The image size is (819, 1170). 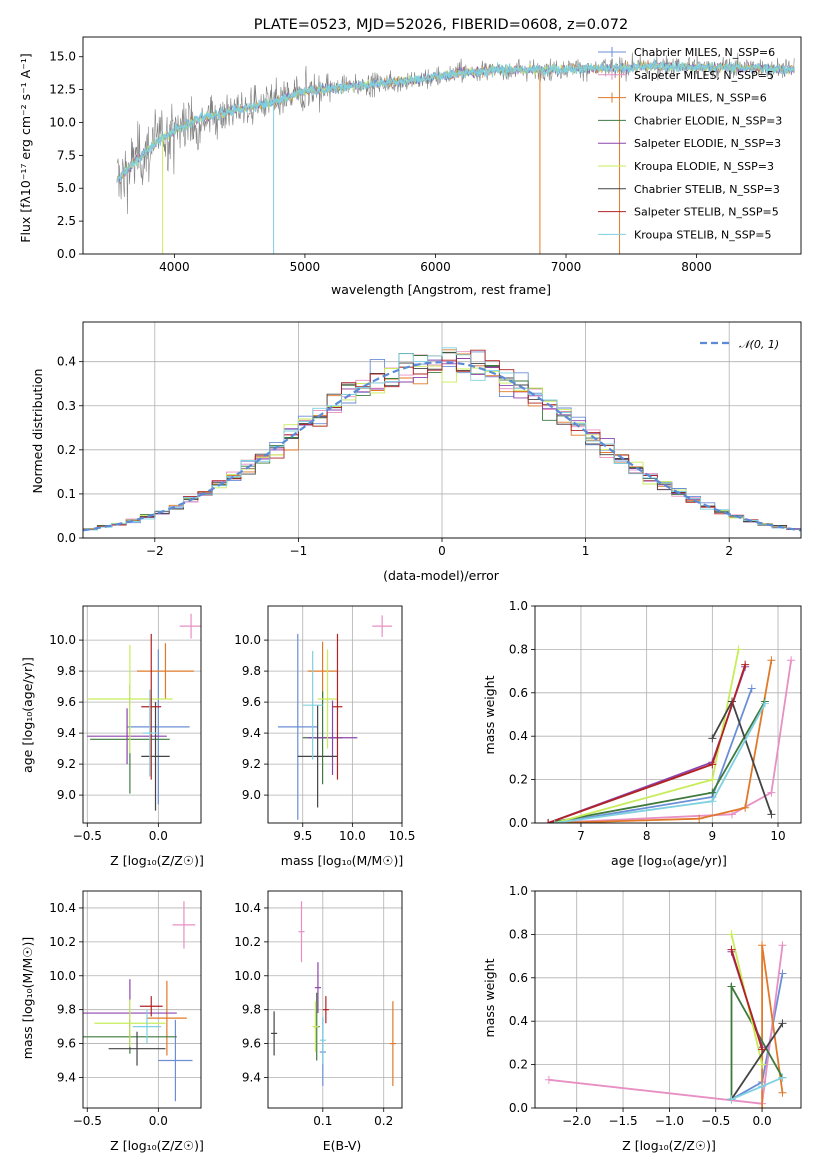 What do you see at coordinates (305, 267) in the screenshot?
I see `x-tick-label: 5000` at bounding box center [305, 267].